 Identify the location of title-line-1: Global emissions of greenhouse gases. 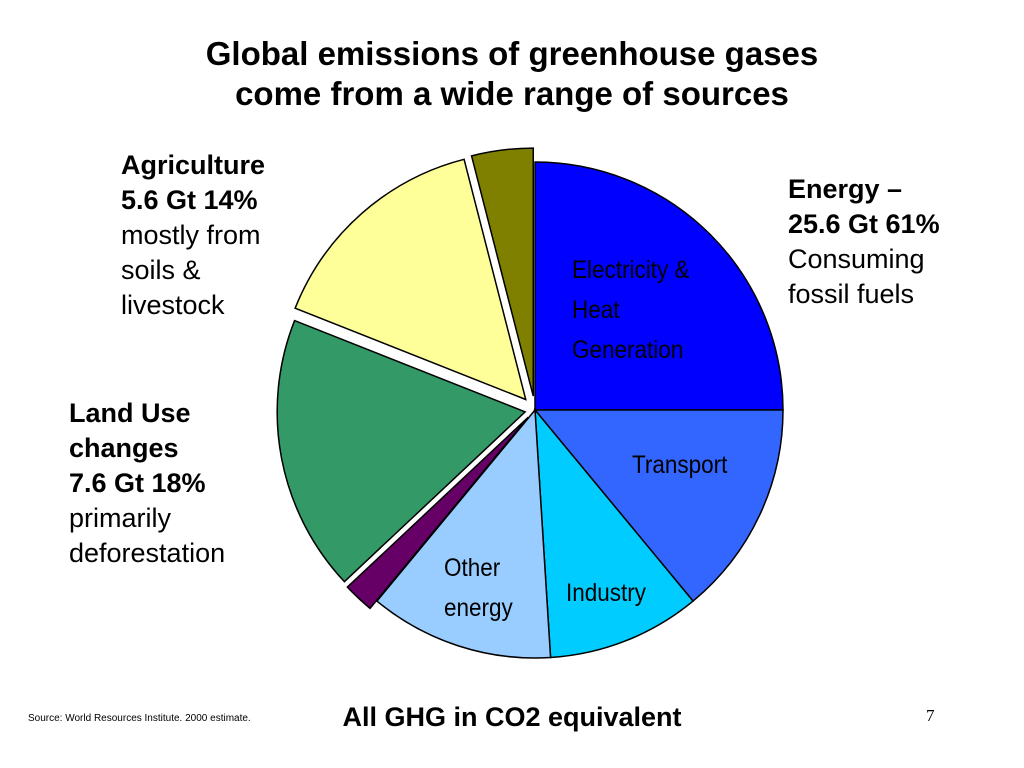
(512, 53).